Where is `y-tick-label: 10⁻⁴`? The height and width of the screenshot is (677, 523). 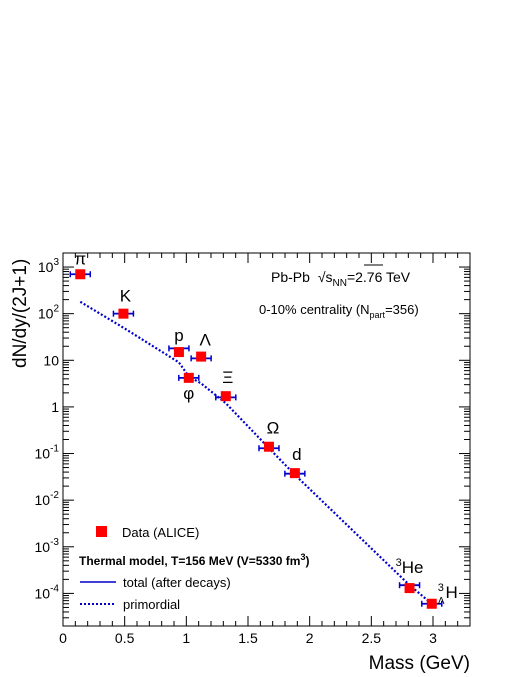 y-tick-label: 10⁻⁴ is located at coordinates (47, 592).